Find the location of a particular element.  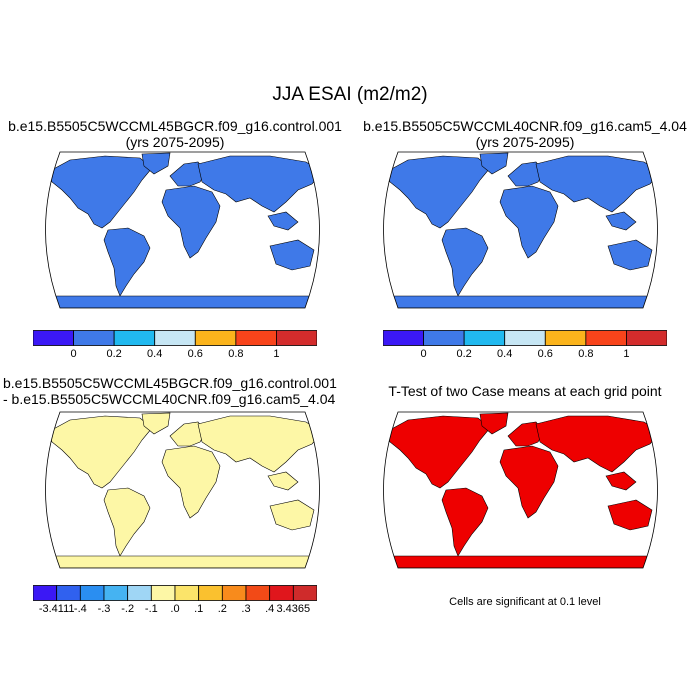

colorbar-tick-label: -.1 is located at coordinates (151, 609).